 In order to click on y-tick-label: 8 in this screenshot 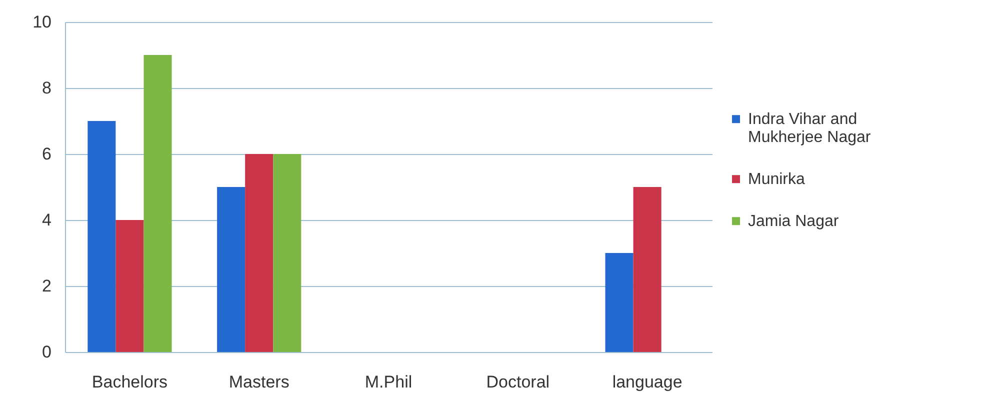, I will do `click(47, 88)`.